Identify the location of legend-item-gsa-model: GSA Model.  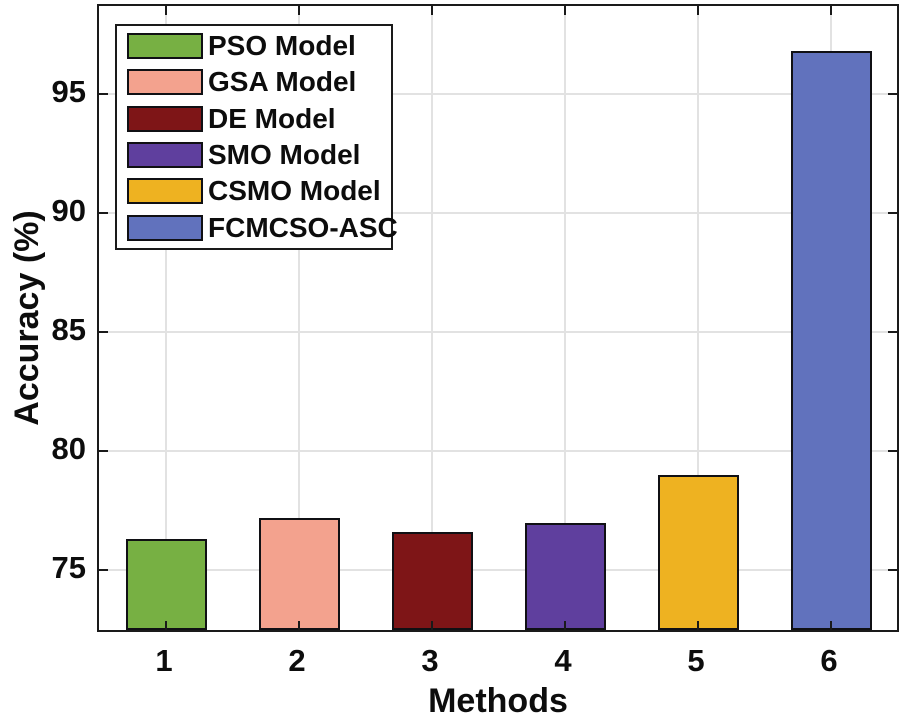
(254, 82).